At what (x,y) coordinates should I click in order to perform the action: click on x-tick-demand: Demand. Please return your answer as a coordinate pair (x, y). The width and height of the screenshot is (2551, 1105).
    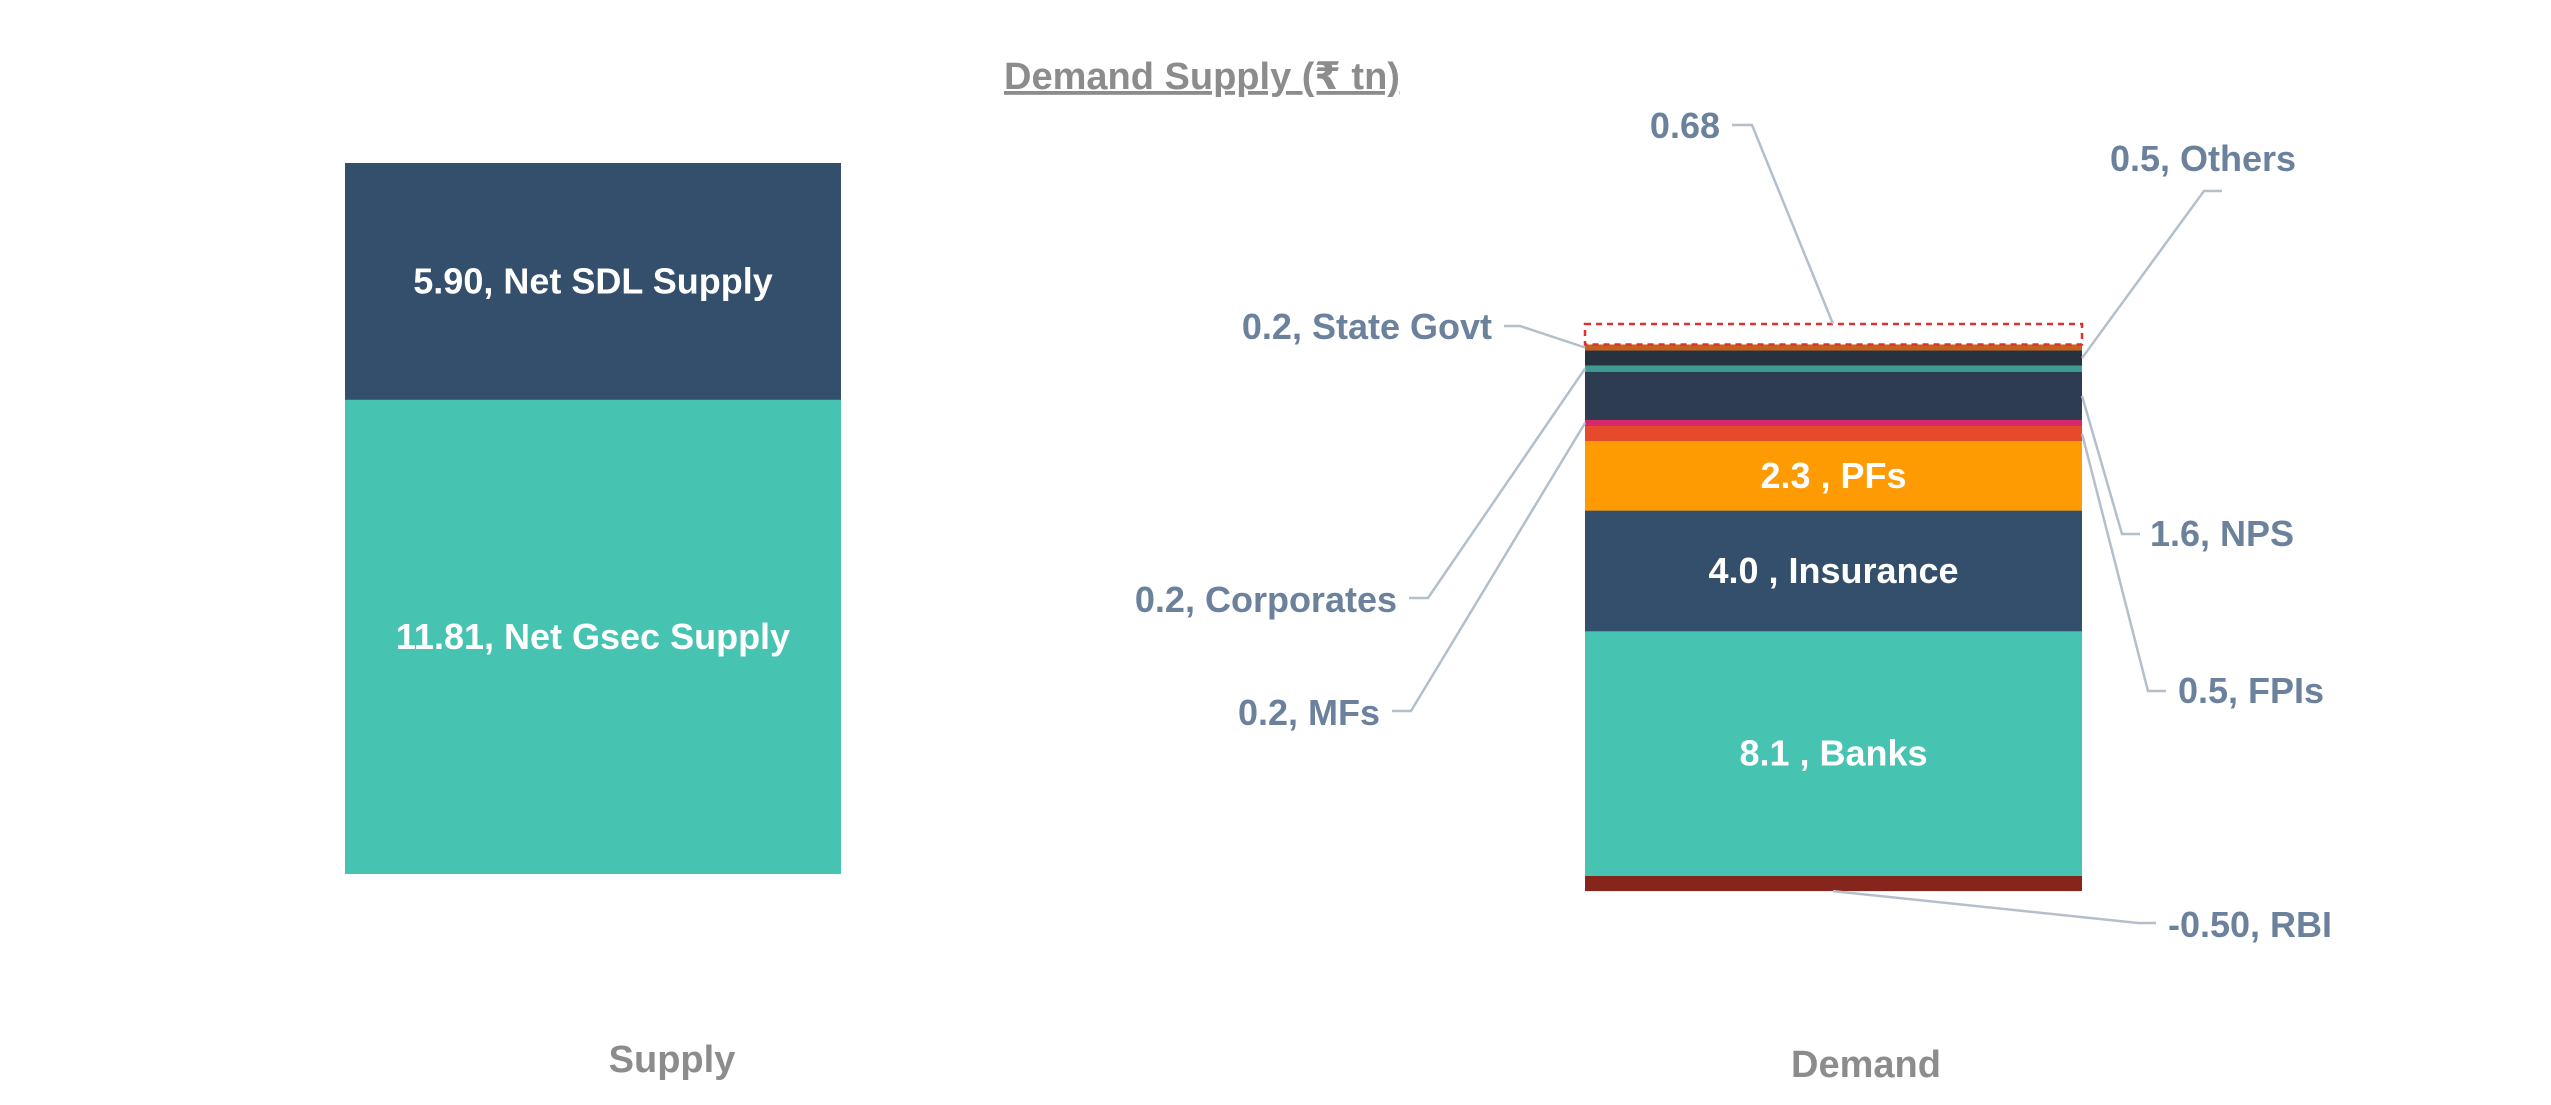
    Looking at the image, I should click on (1866, 1065).